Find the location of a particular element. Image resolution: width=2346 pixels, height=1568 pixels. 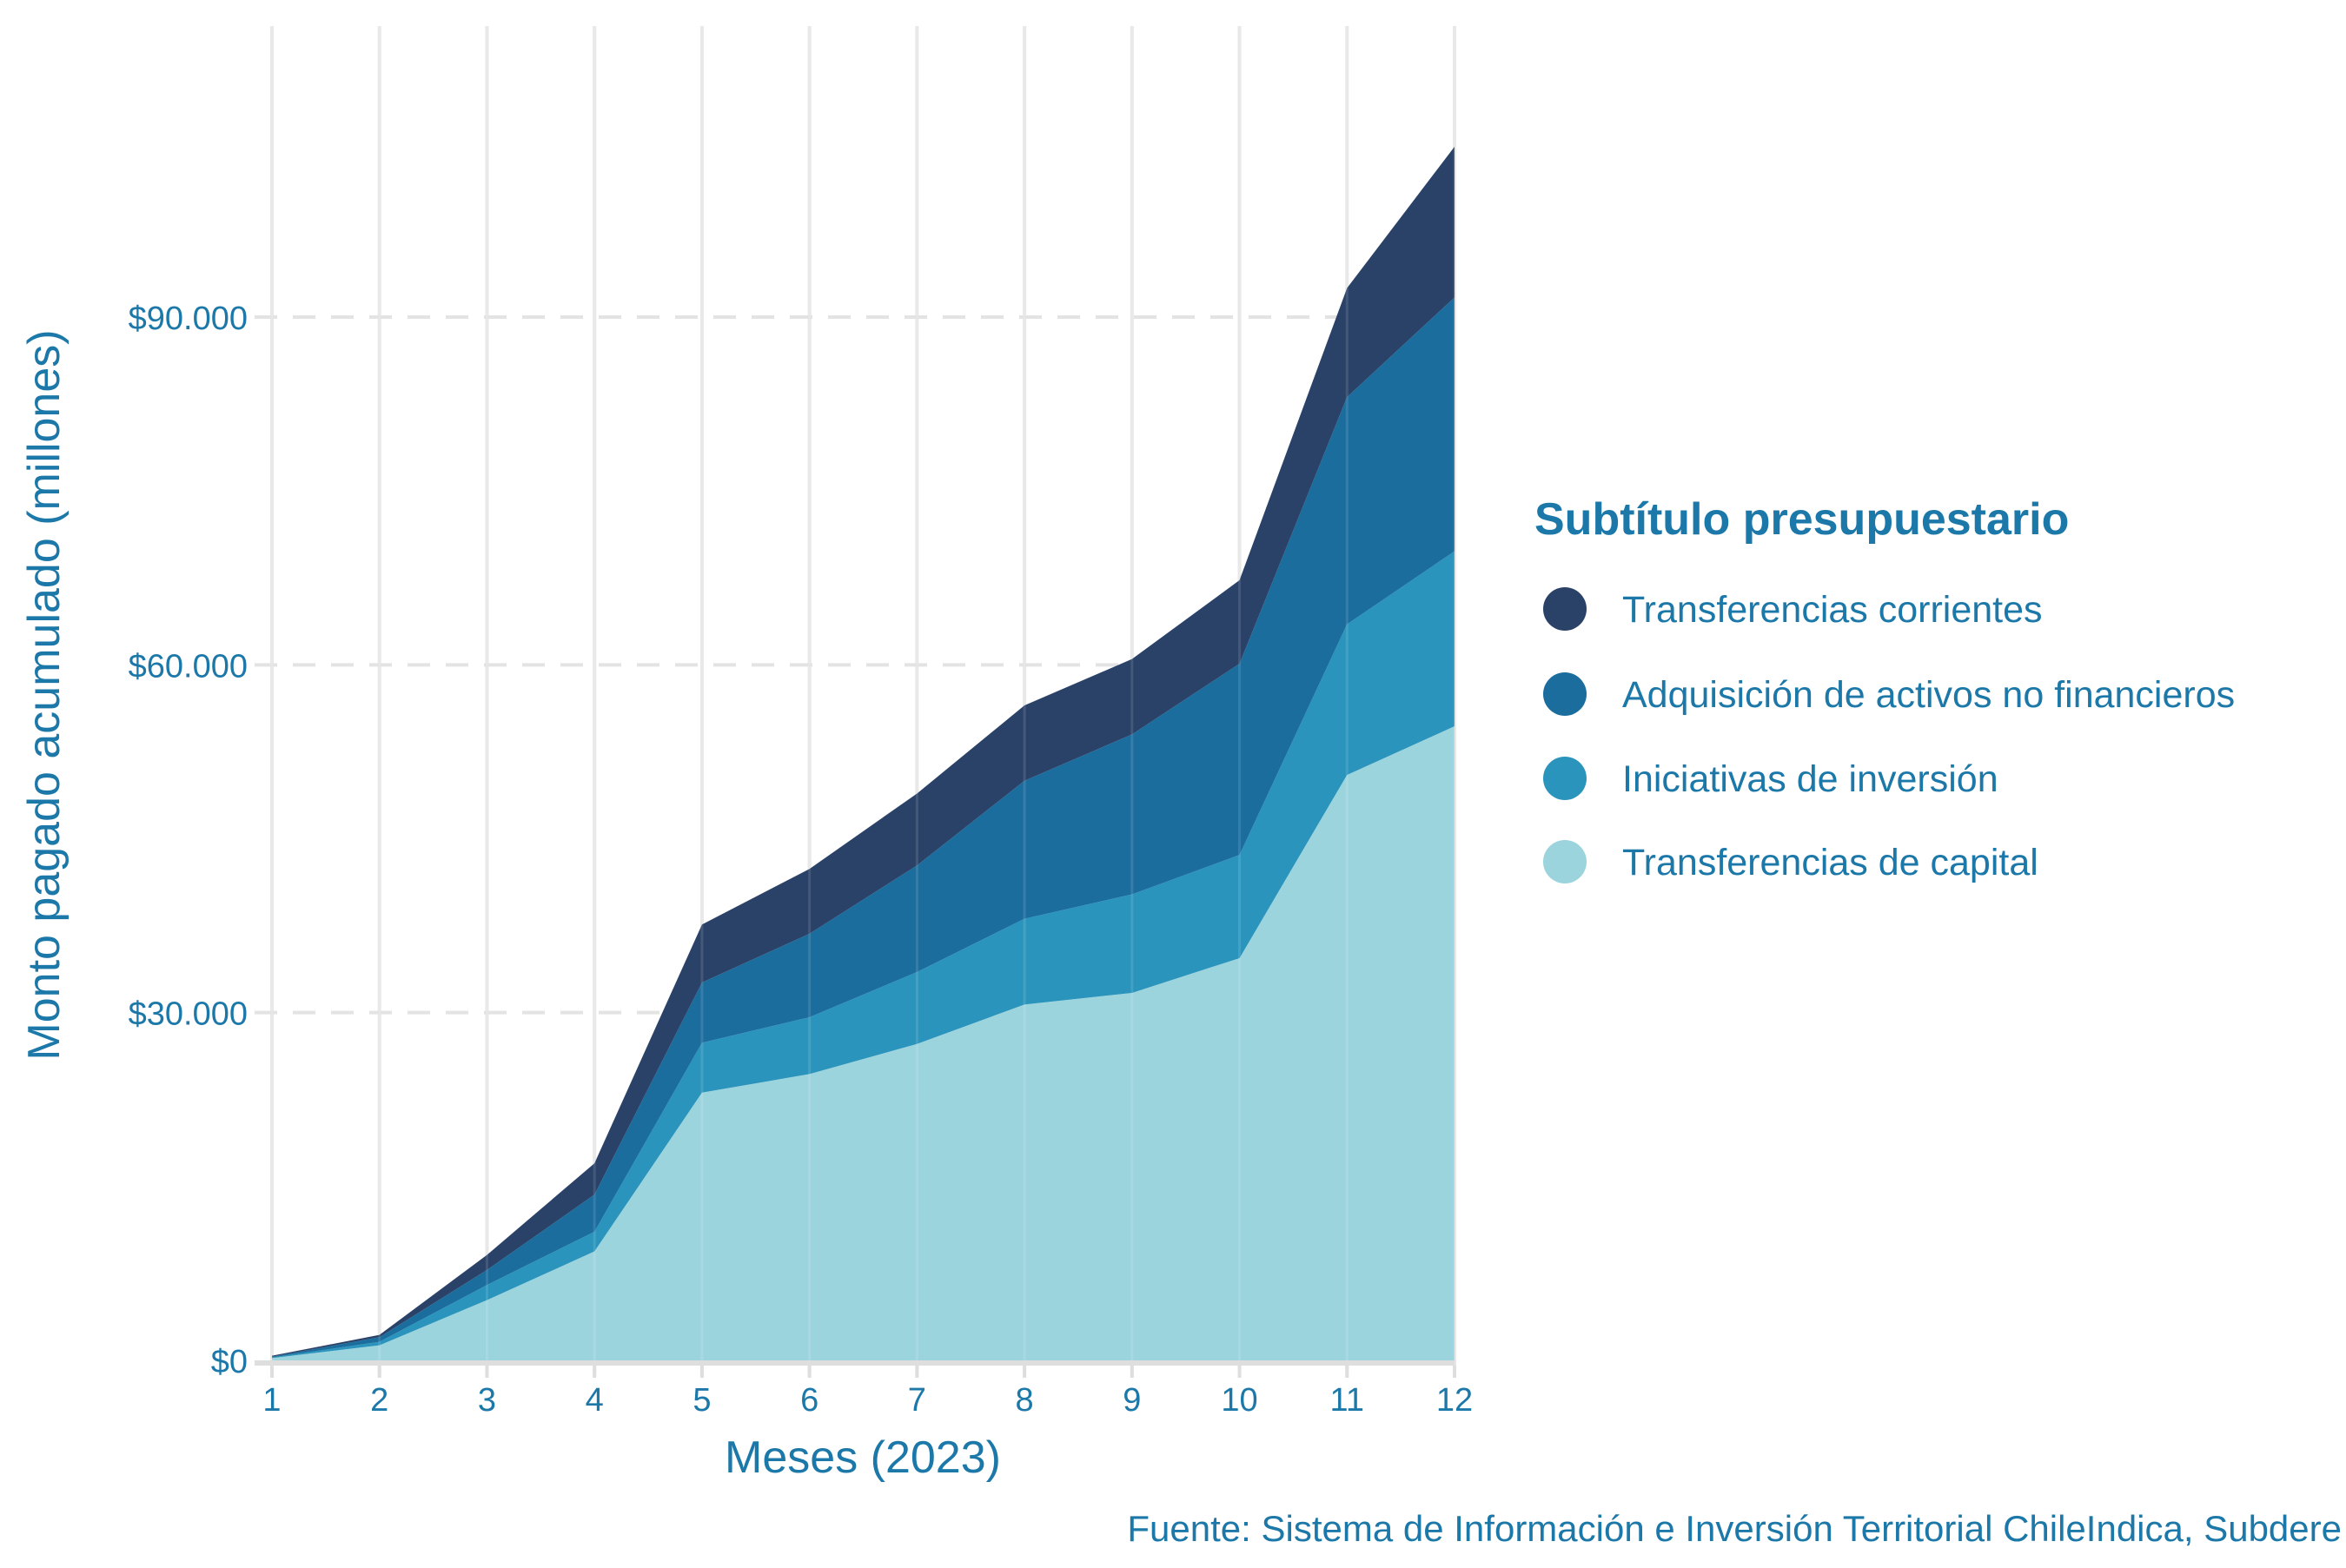

x-tick-label: 9 is located at coordinates (1132, 1400).